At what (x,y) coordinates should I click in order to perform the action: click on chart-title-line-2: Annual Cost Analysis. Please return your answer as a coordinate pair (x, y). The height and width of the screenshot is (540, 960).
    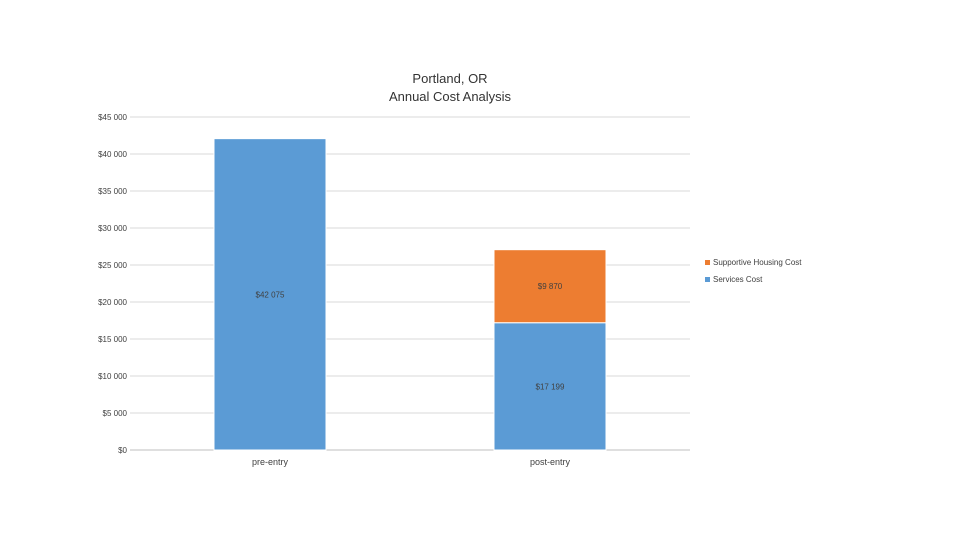
    Looking at the image, I should click on (450, 96).